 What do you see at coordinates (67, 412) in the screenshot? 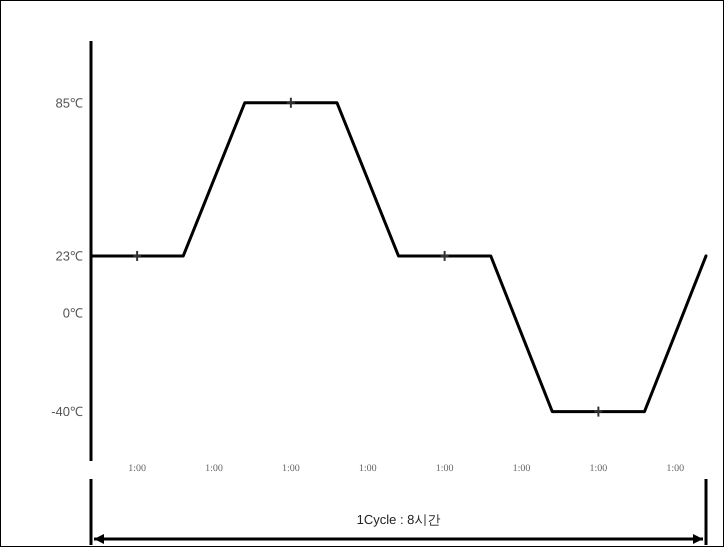
I see `y-tick-label: -40℃` at bounding box center [67, 412].